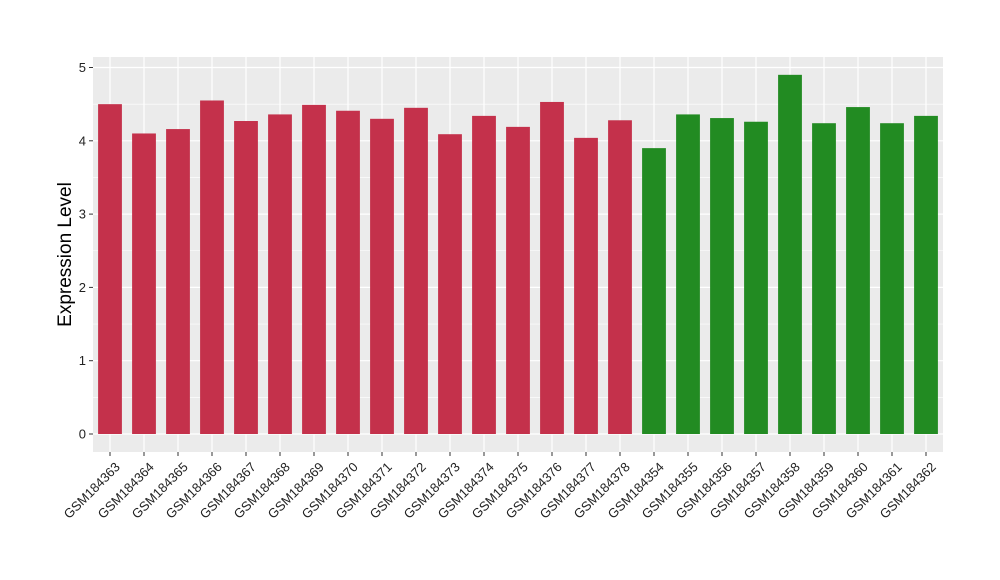 This screenshot has height=580, width=1000. What do you see at coordinates (314, 269) in the screenshot?
I see `bar-GSM184369` at bounding box center [314, 269].